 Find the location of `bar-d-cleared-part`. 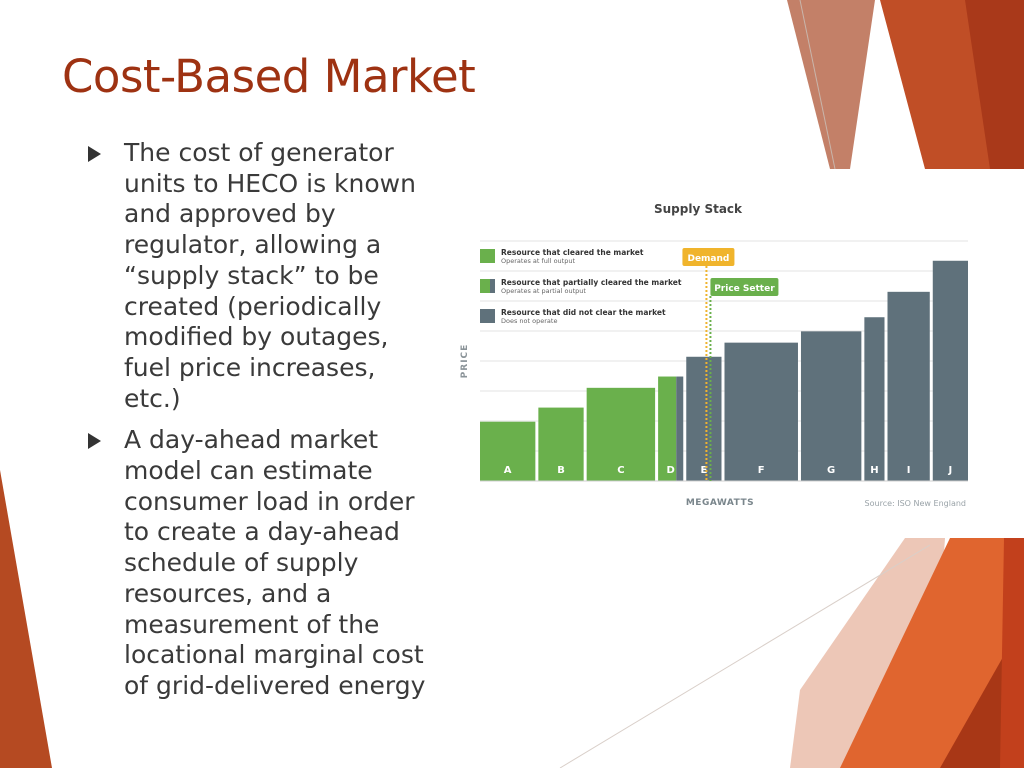

bar-d-cleared-part is located at coordinates (667, 428).